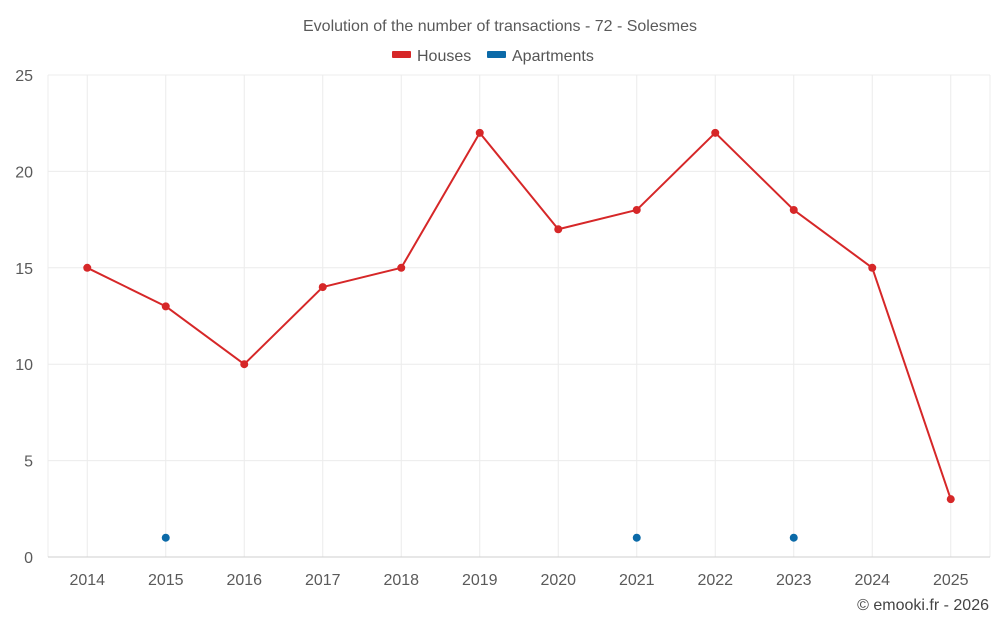 This screenshot has height=625, width=1000. Describe the element at coordinates (553, 56) in the screenshot. I see `legend-label-apartments: Apartments` at that location.